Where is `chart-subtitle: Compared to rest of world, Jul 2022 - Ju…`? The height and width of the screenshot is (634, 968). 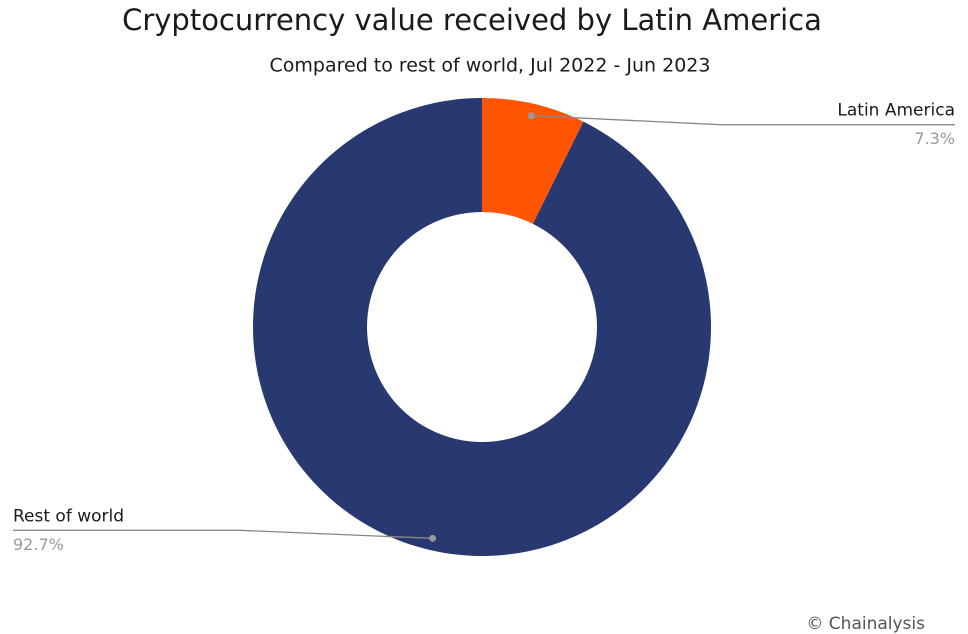
chart-subtitle: Compared to rest of world, Jul 2022 - Ju… is located at coordinates (490, 66).